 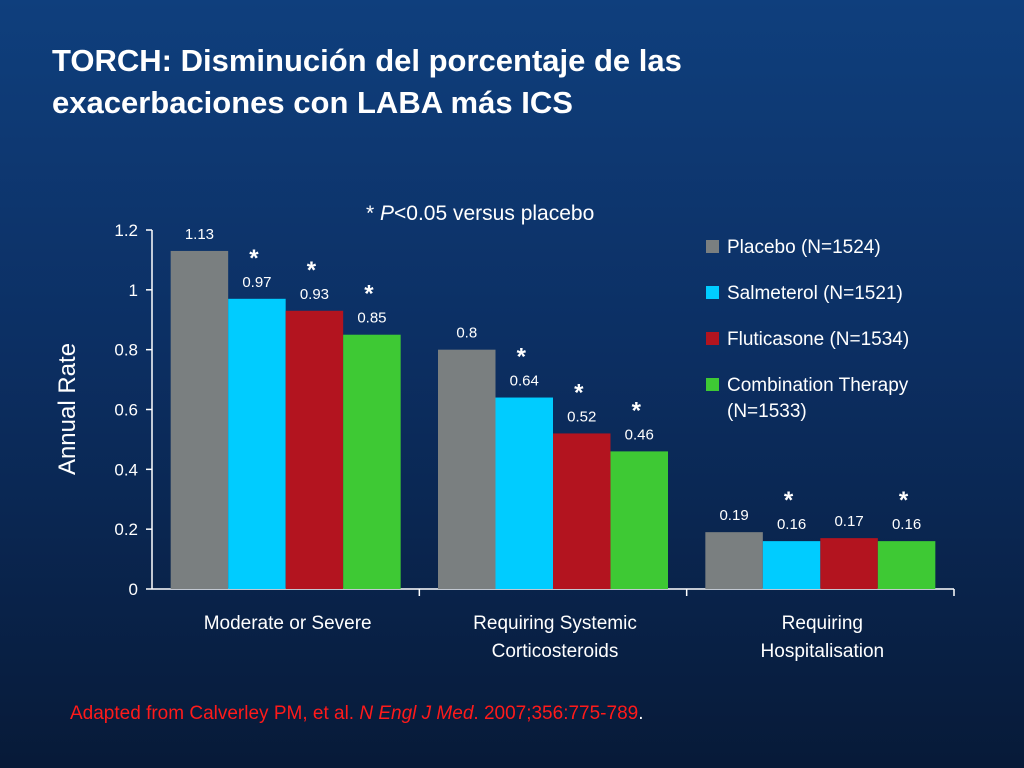 What do you see at coordinates (555, 623) in the screenshot?
I see `category-label: Requiring Systemic` at bounding box center [555, 623].